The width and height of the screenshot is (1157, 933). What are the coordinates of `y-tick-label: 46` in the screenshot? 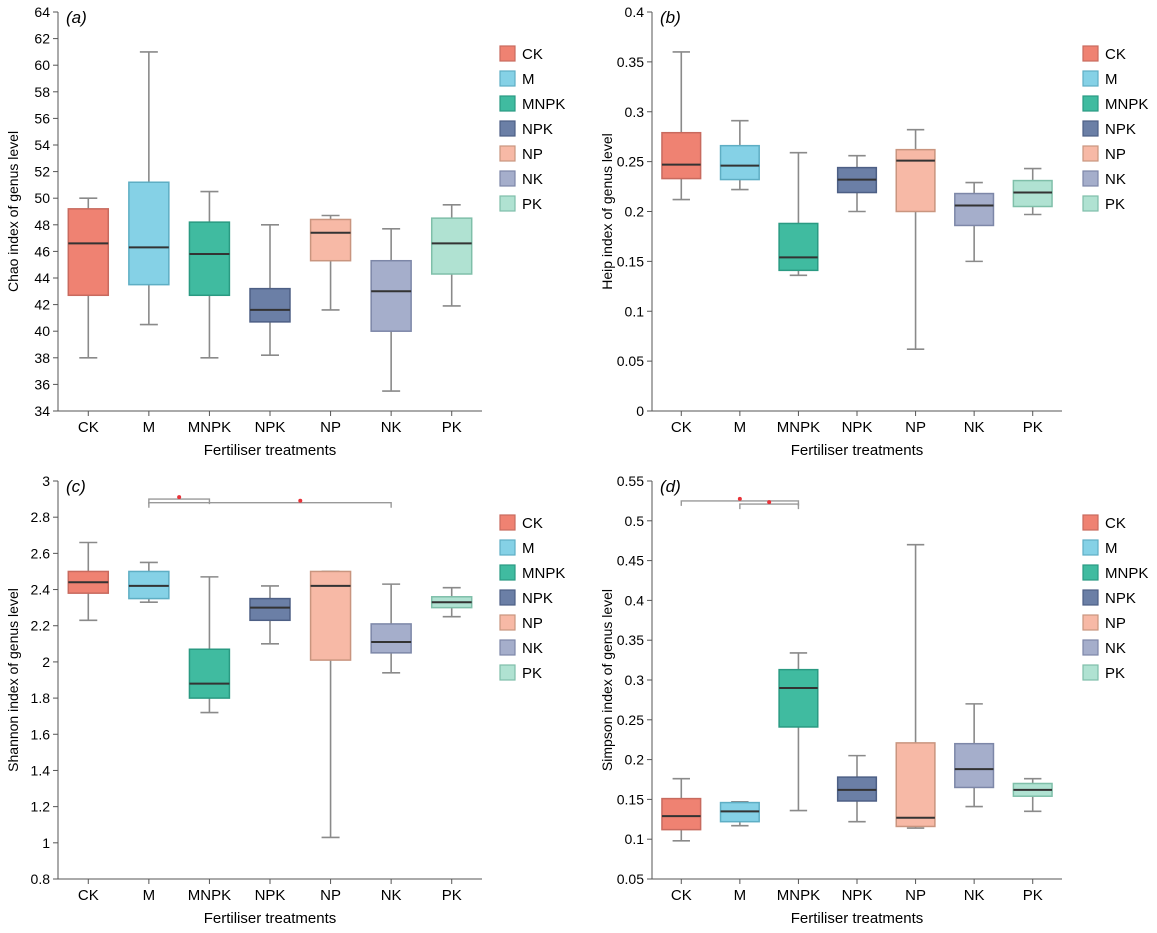 It's located at (42, 251).